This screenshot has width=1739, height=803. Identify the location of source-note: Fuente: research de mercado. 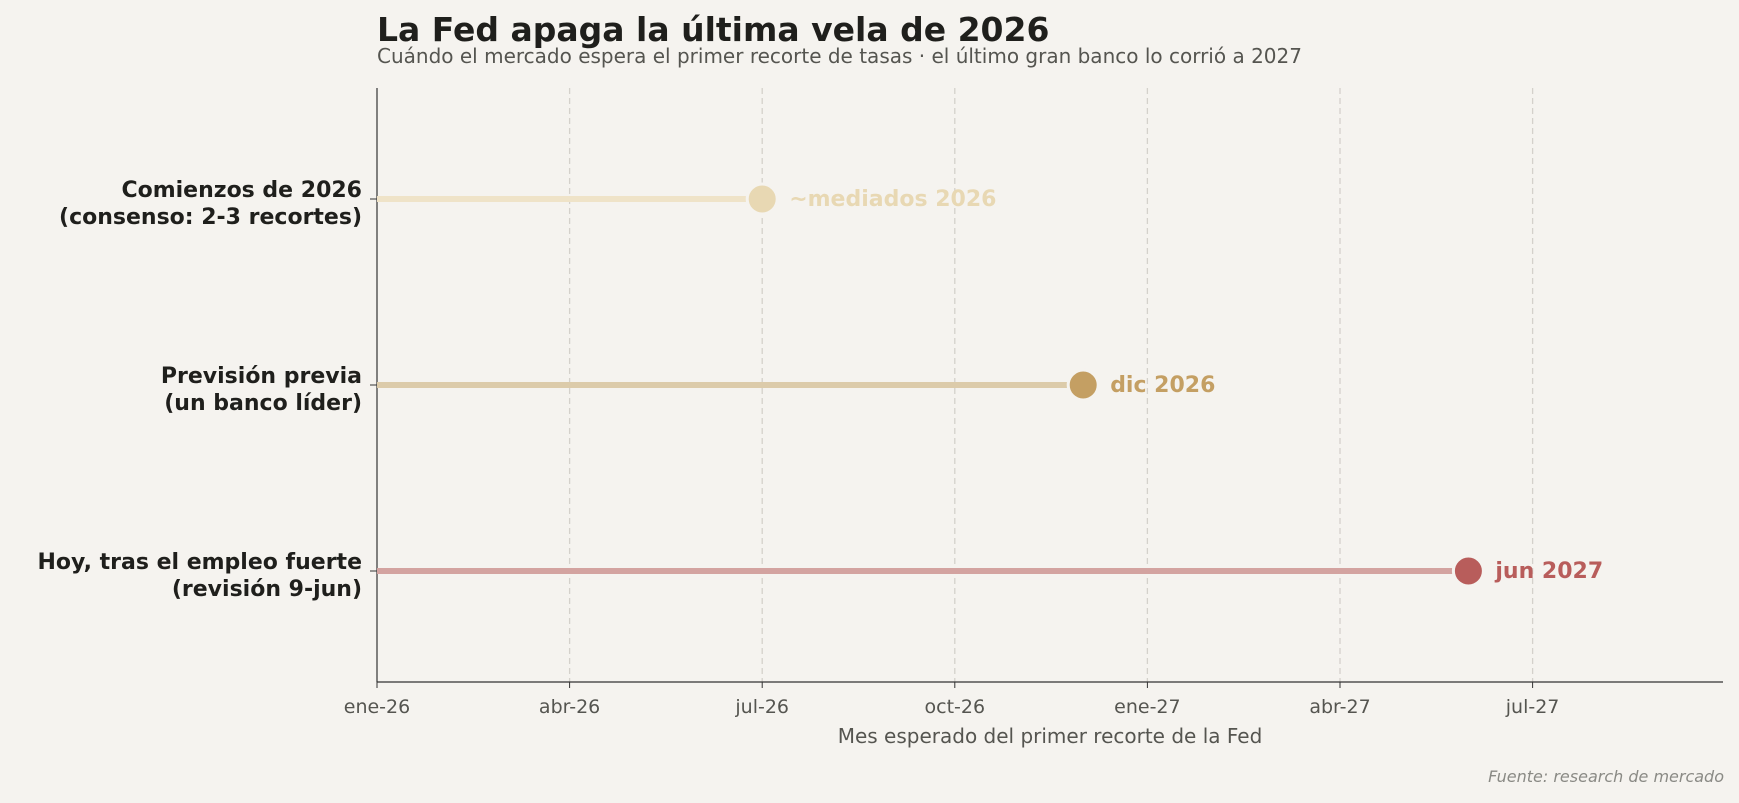
(1606, 776).